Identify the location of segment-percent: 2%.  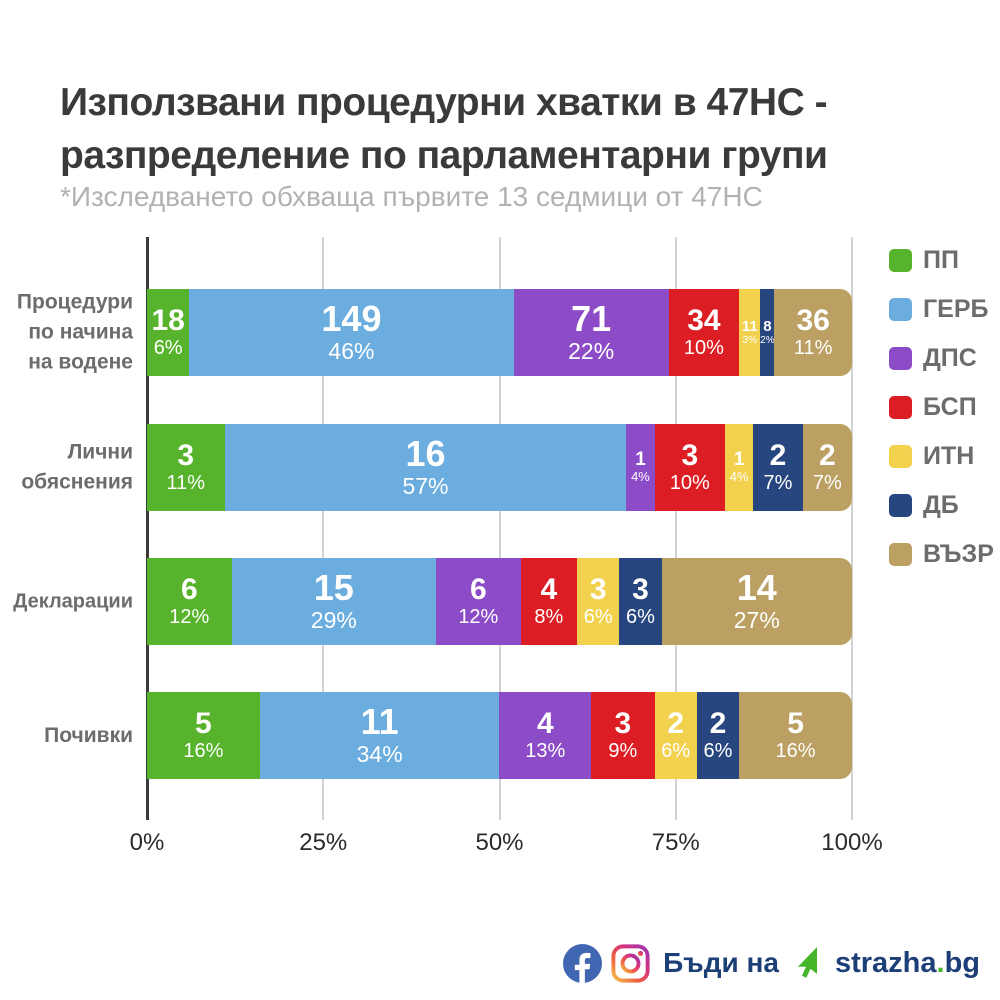
(767, 340).